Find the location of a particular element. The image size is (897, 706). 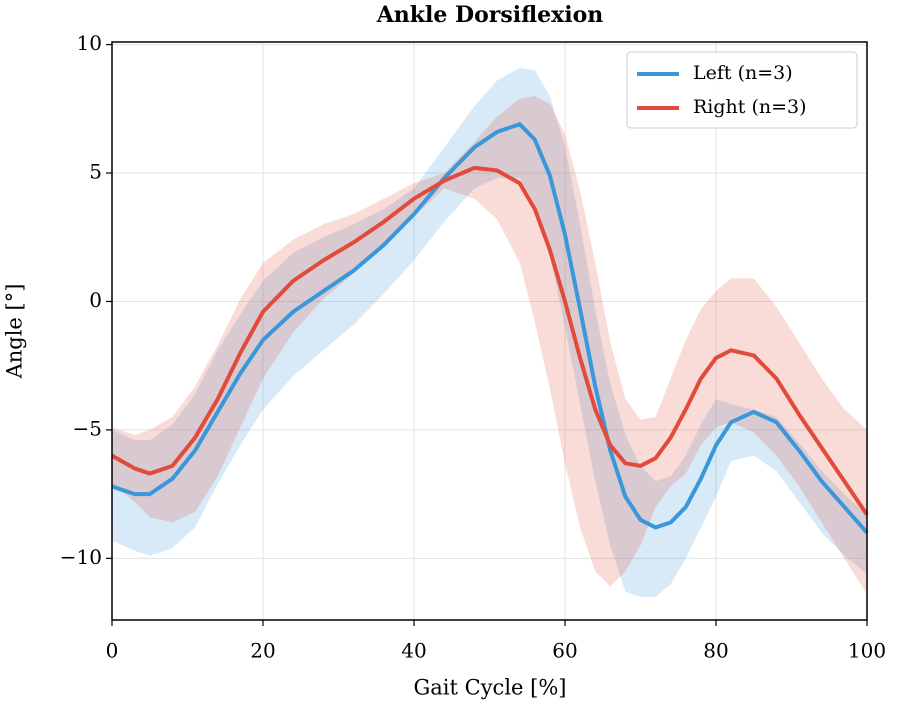

x-tick-label: 100 is located at coordinates (867, 651).